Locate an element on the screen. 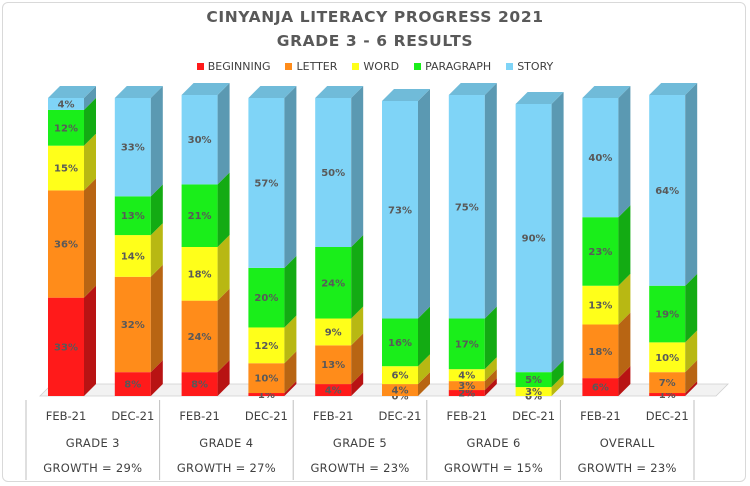  chart-title: CINYANJA LITERACY PROGRESS 2021 is located at coordinates (375, 17).